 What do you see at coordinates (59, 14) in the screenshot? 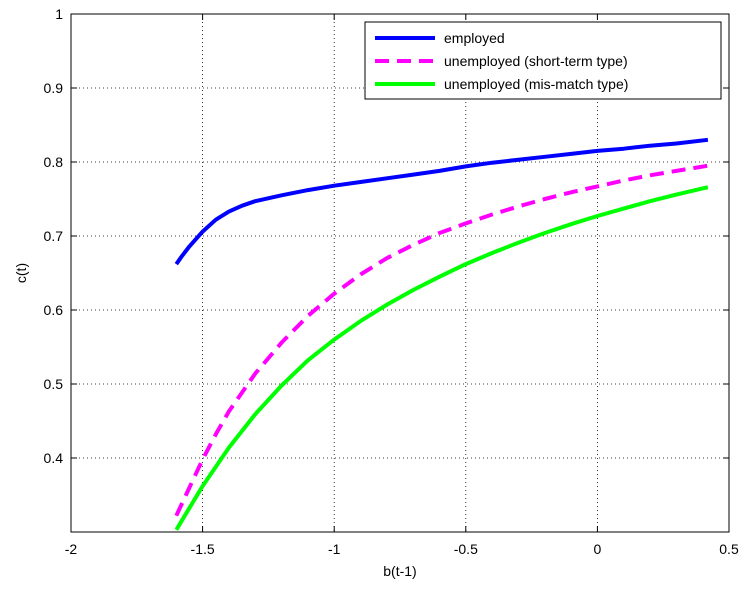
I see `y-tick-label: 1` at bounding box center [59, 14].